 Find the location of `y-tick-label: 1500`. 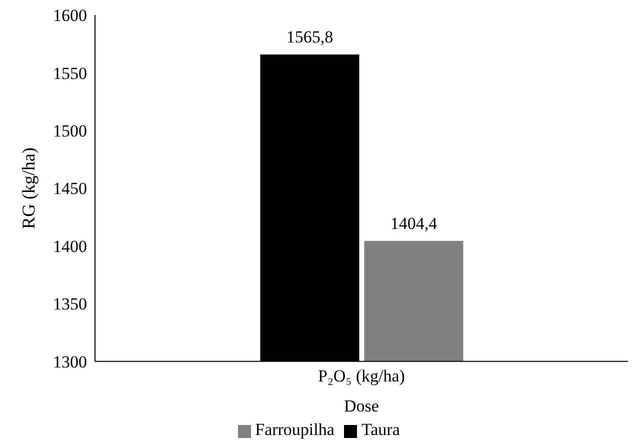

y-tick-label: 1500 is located at coordinates (70, 131).